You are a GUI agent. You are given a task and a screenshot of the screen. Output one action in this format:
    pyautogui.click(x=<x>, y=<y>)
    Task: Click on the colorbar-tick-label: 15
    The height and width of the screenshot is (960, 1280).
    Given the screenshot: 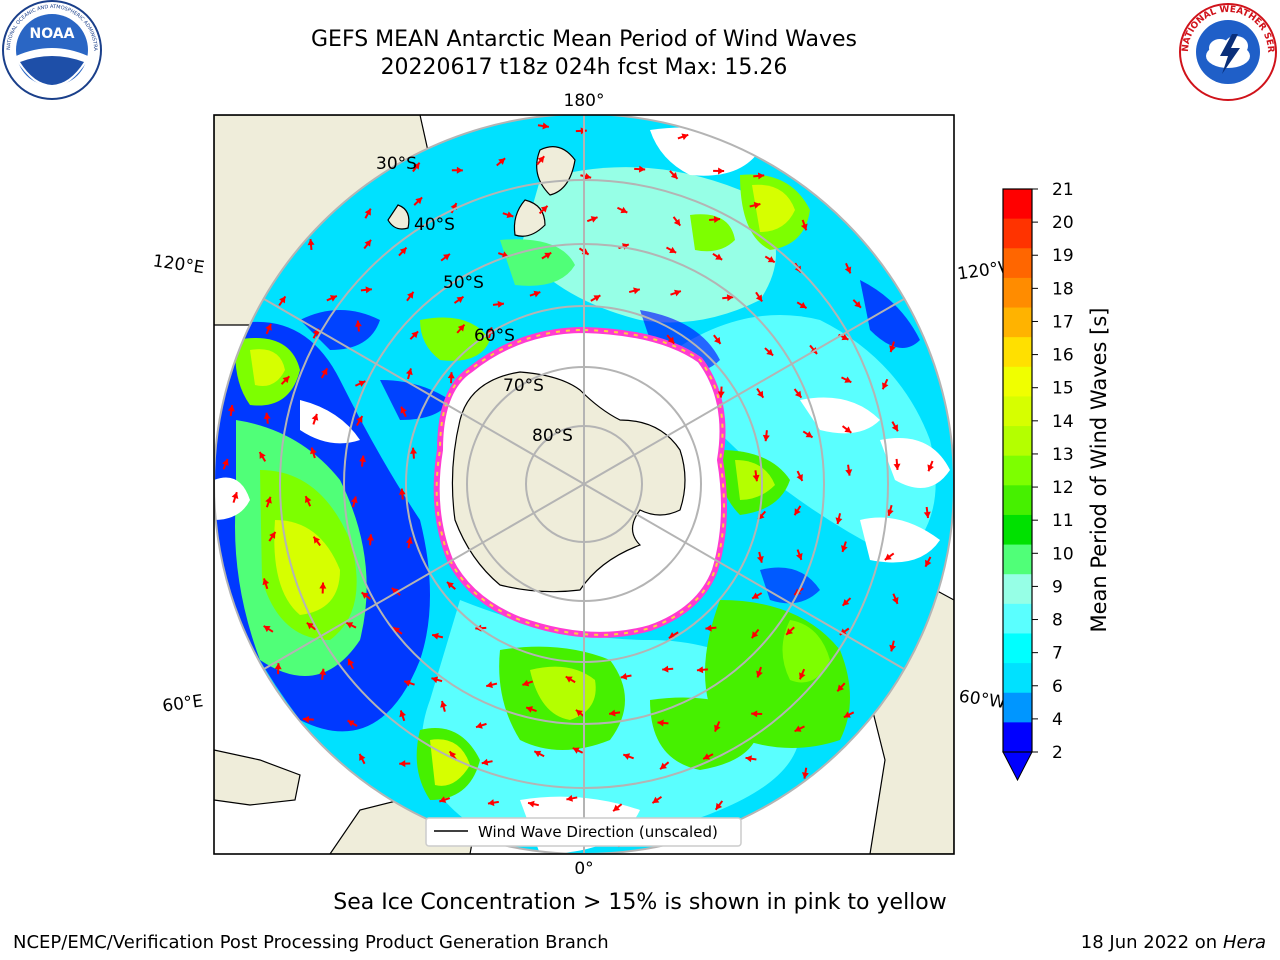 What is the action you would take?
    pyautogui.click(x=1063, y=389)
    